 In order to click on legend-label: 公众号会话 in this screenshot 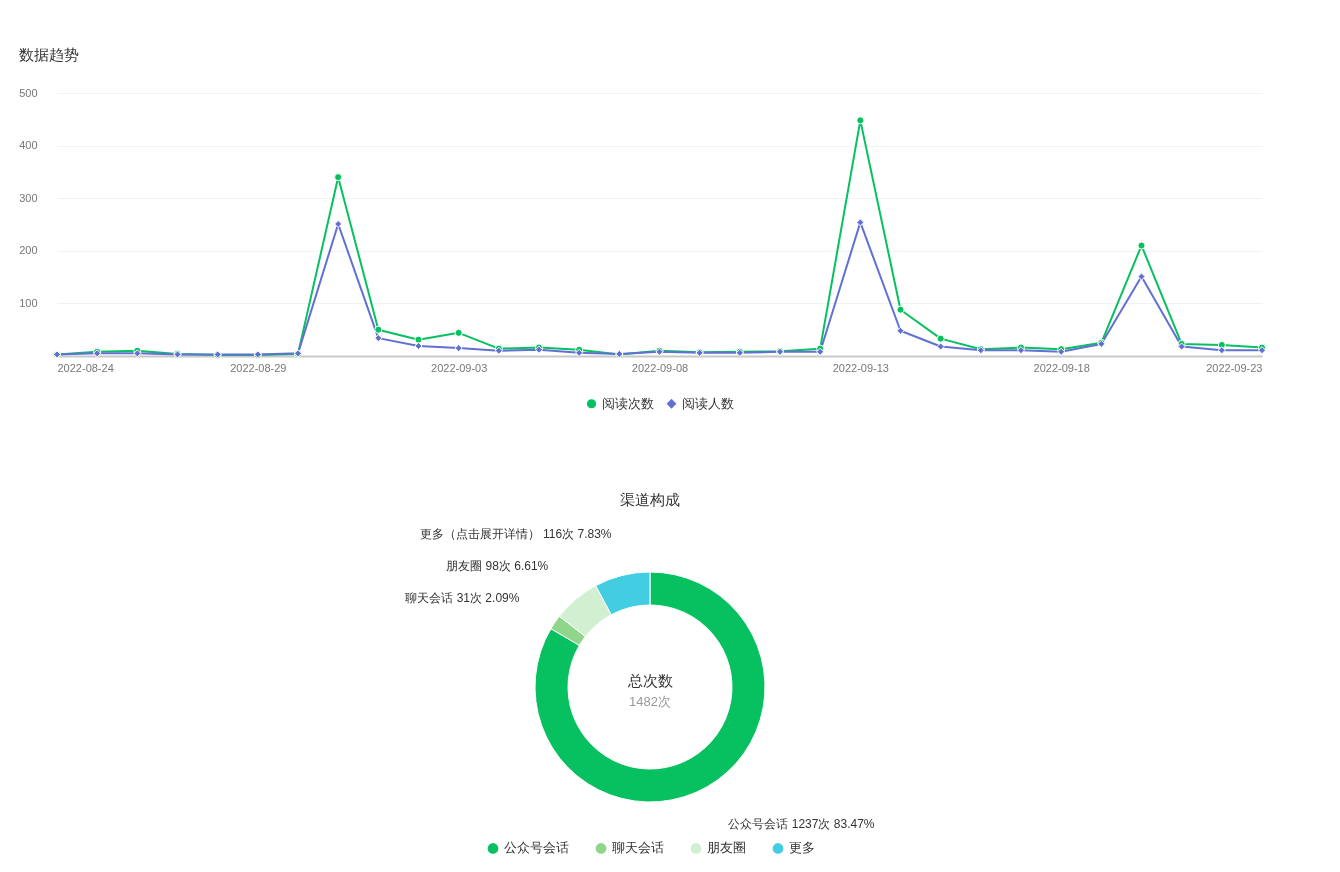, I will do `click(536, 848)`.